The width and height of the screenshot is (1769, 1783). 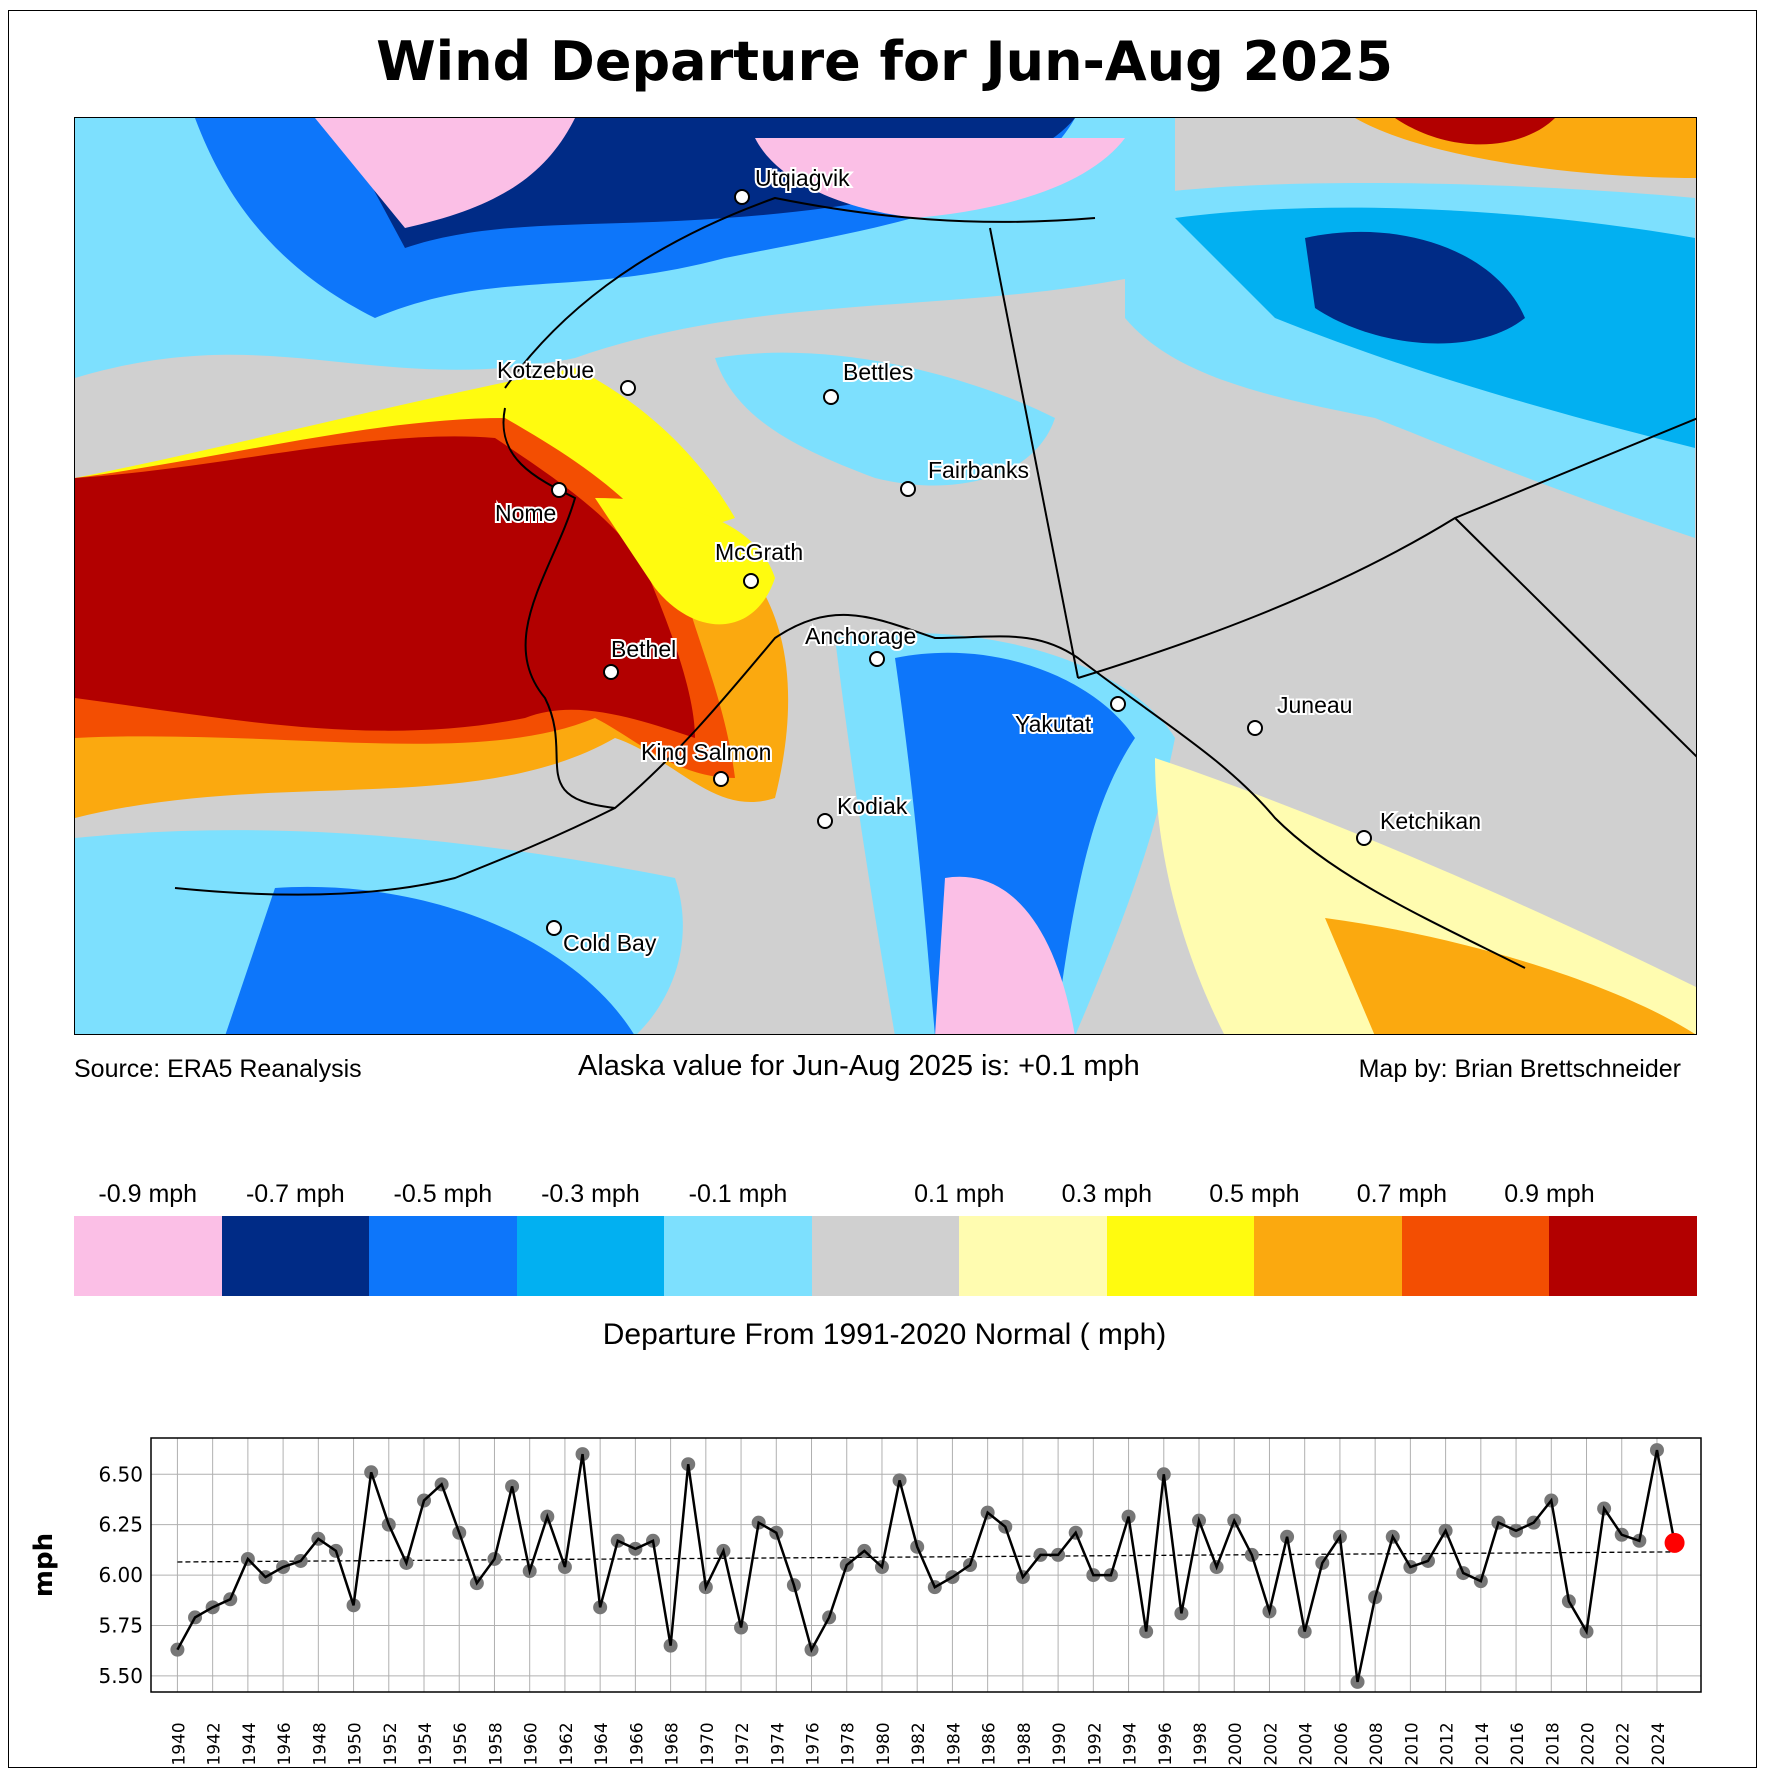 I want to click on series-line, so click(x=926, y=1566).